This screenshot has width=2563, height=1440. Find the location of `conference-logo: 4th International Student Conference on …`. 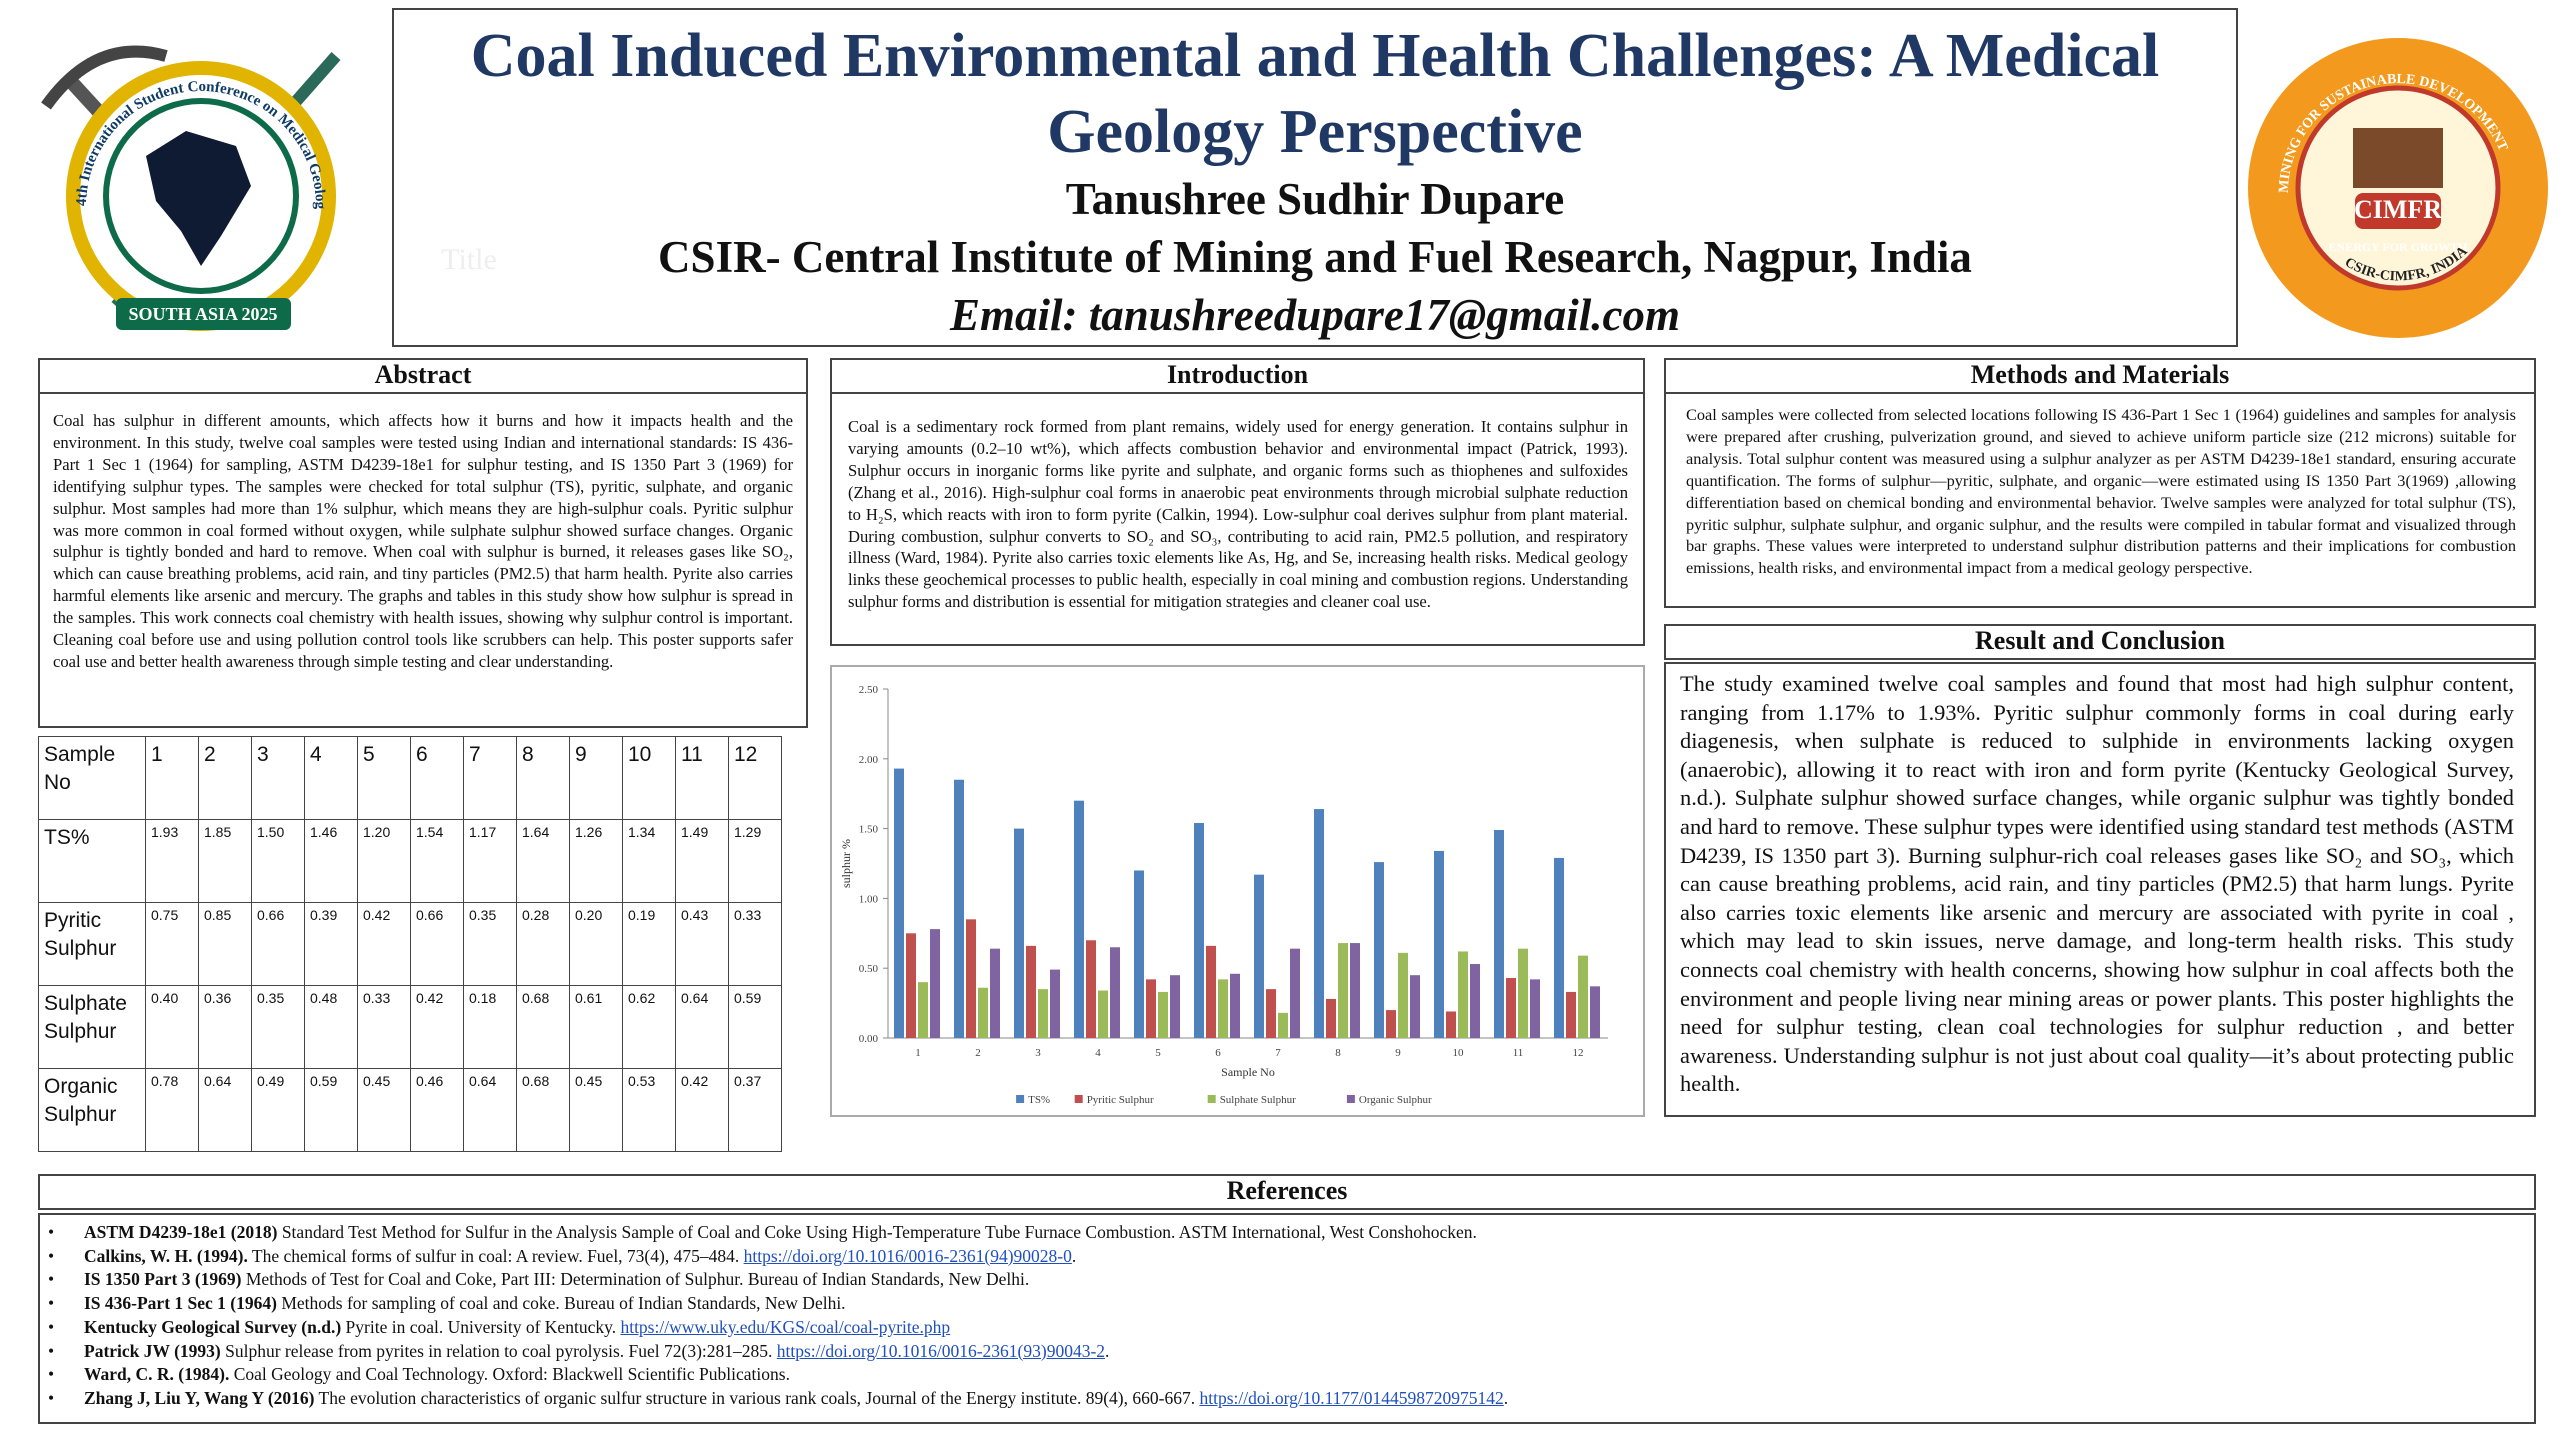

conference-logo: 4th International Student Conference on … is located at coordinates (188, 183).